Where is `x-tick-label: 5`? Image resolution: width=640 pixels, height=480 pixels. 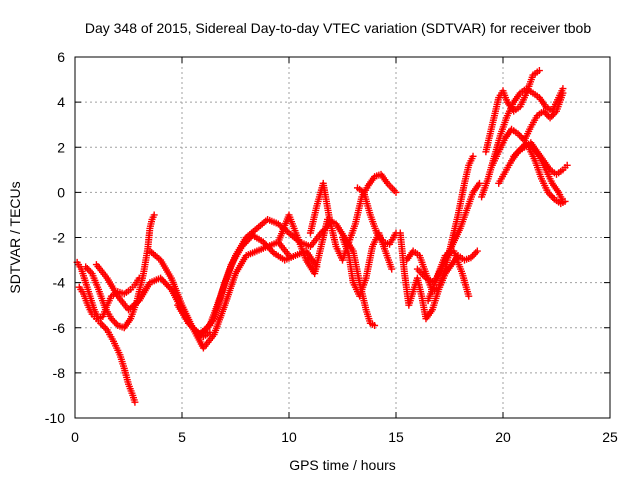 x-tick-label: 5 is located at coordinates (182, 437).